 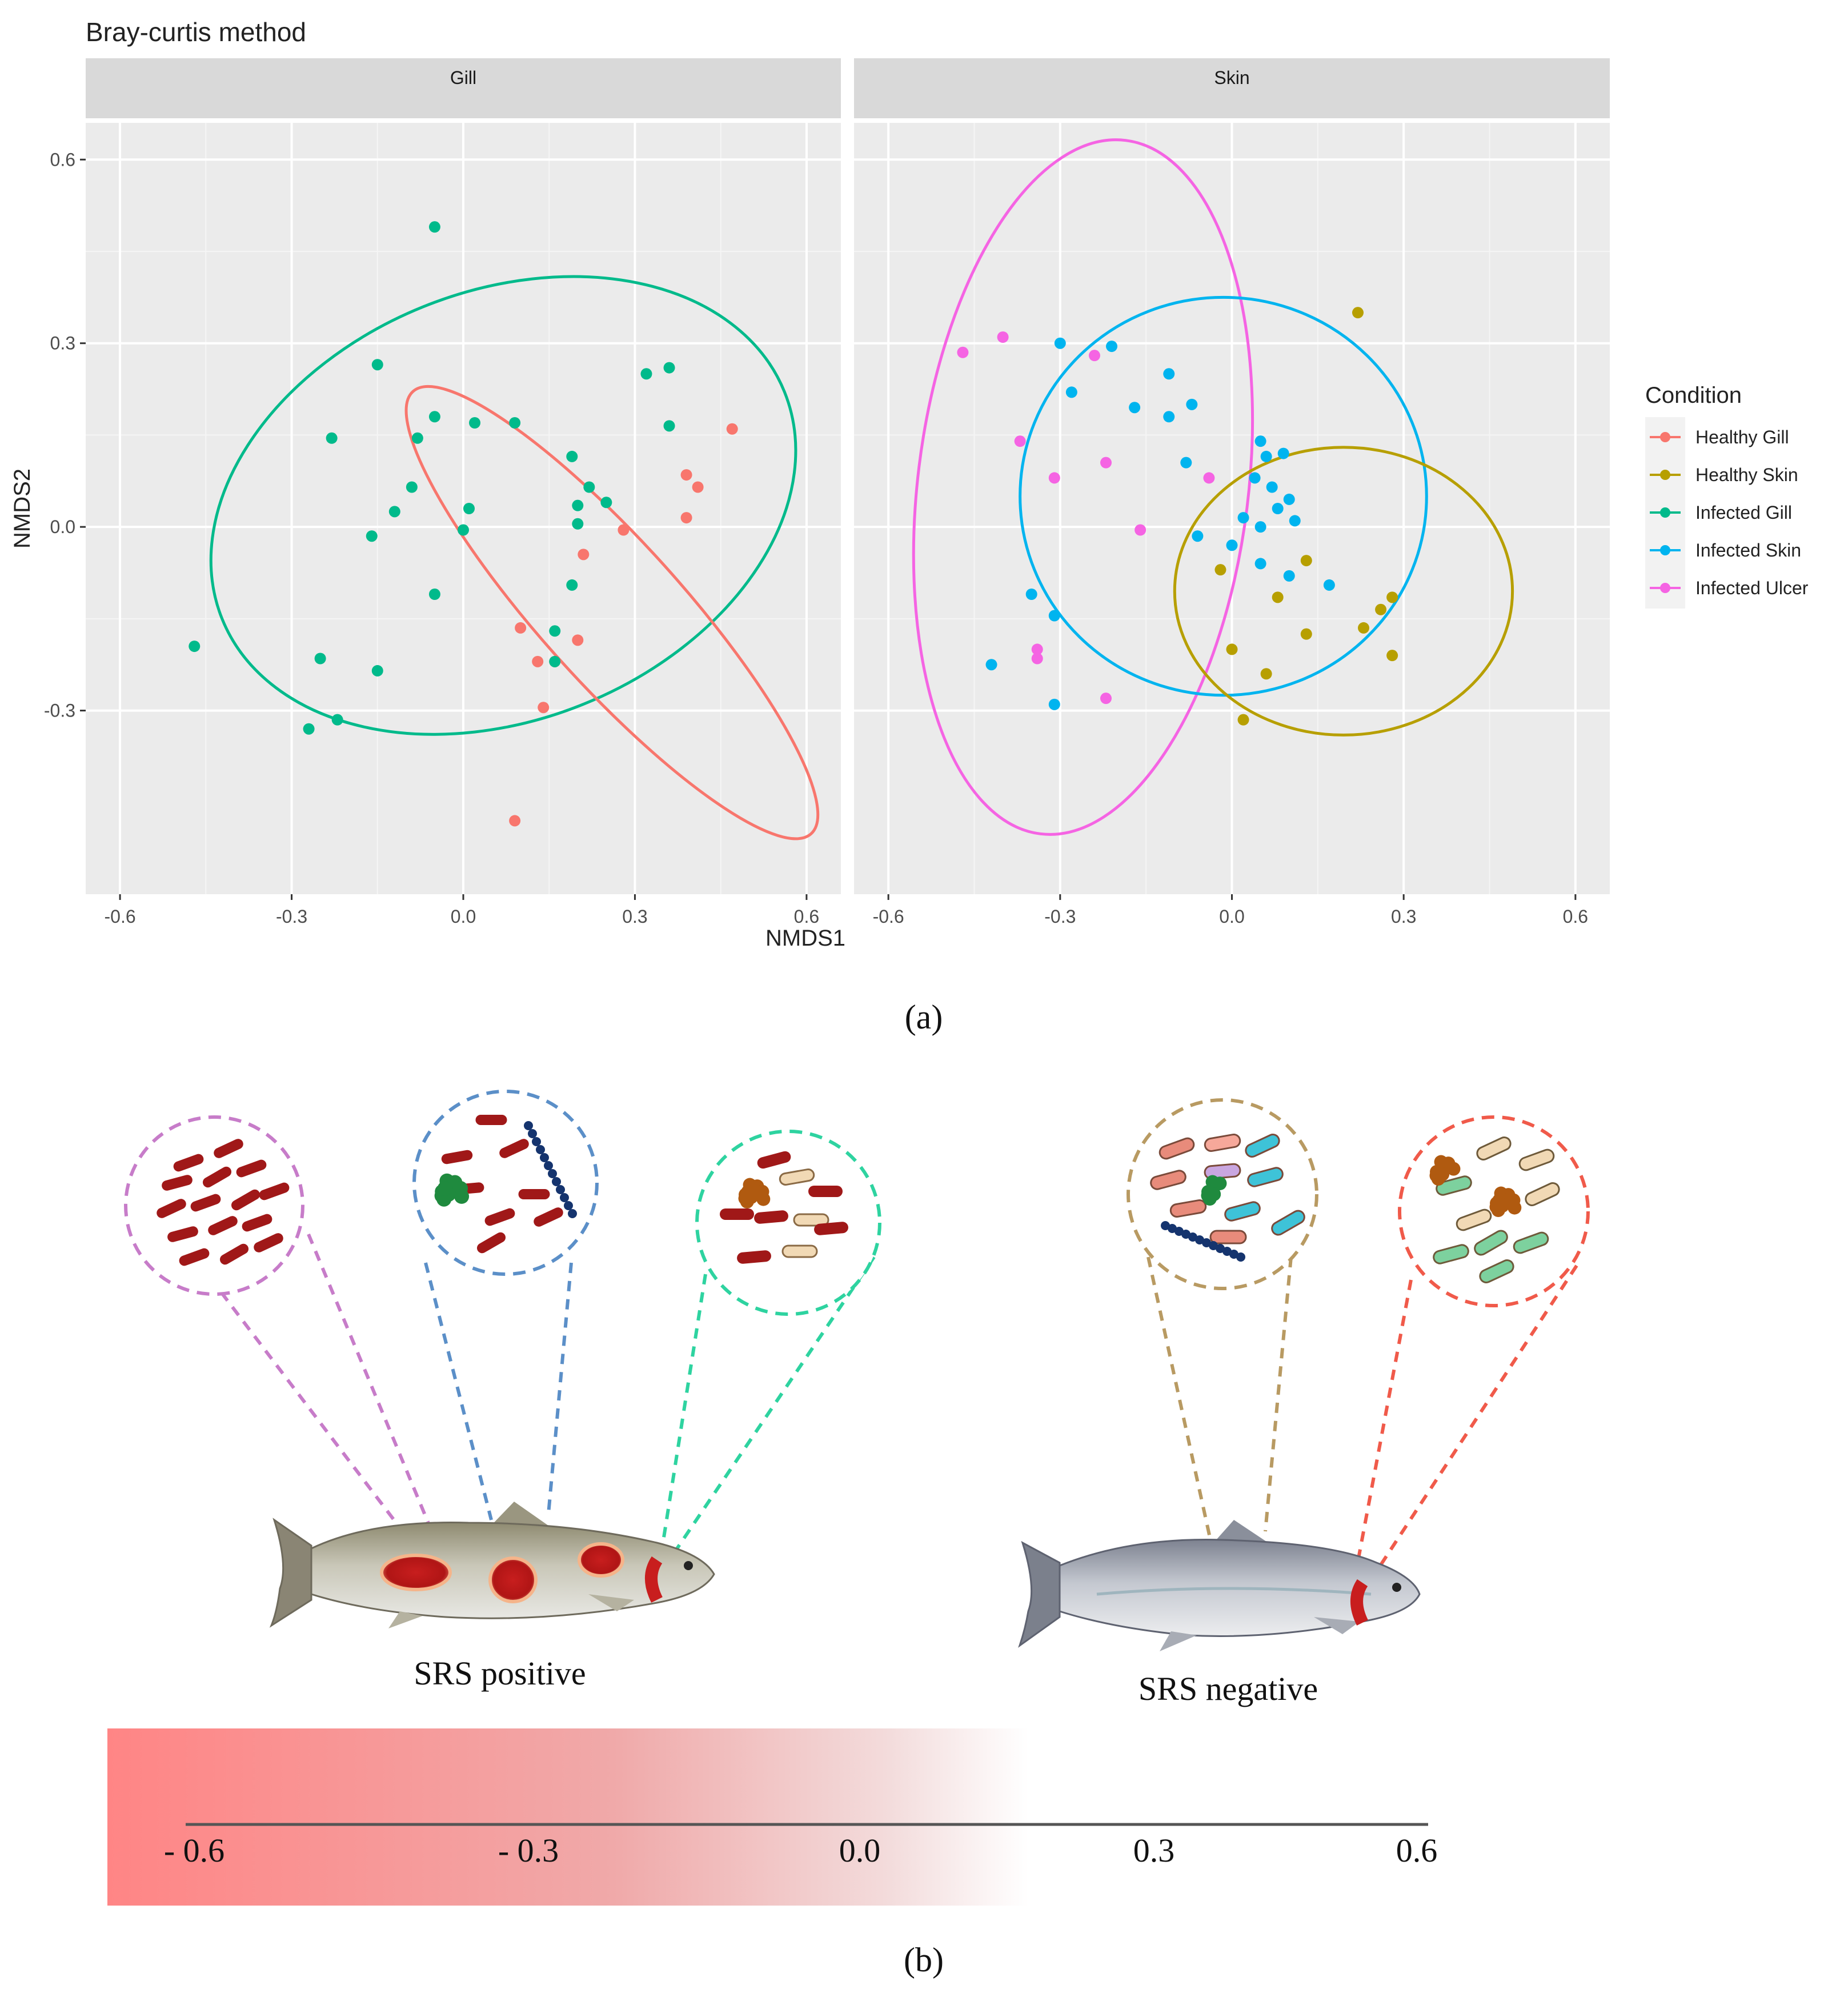 What do you see at coordinates (1720, 437) in the screenshot?
I see `legend-item: Healthy Gill` at bounding box center [1720, 437].